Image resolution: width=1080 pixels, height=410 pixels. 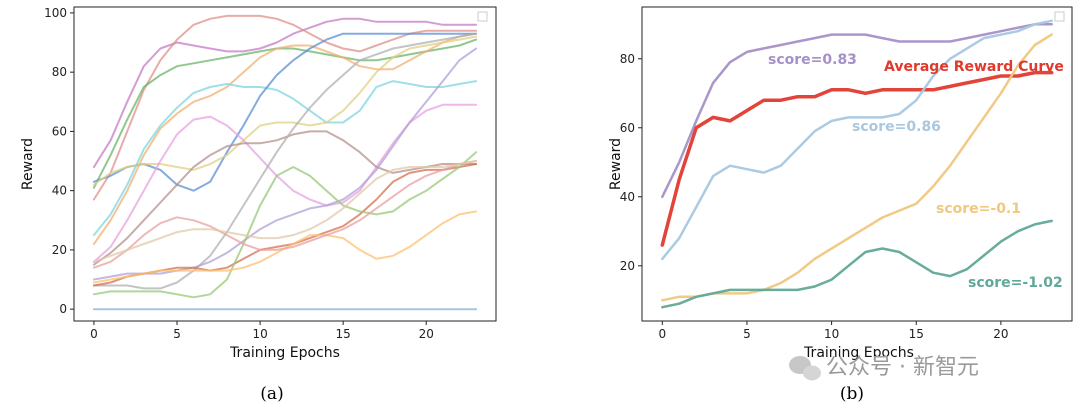 What do you see at coordinates (902, 367) in the screenshot?
I see `watermark-text: 公众号 · 新智元` at bounding box center [902, 367].